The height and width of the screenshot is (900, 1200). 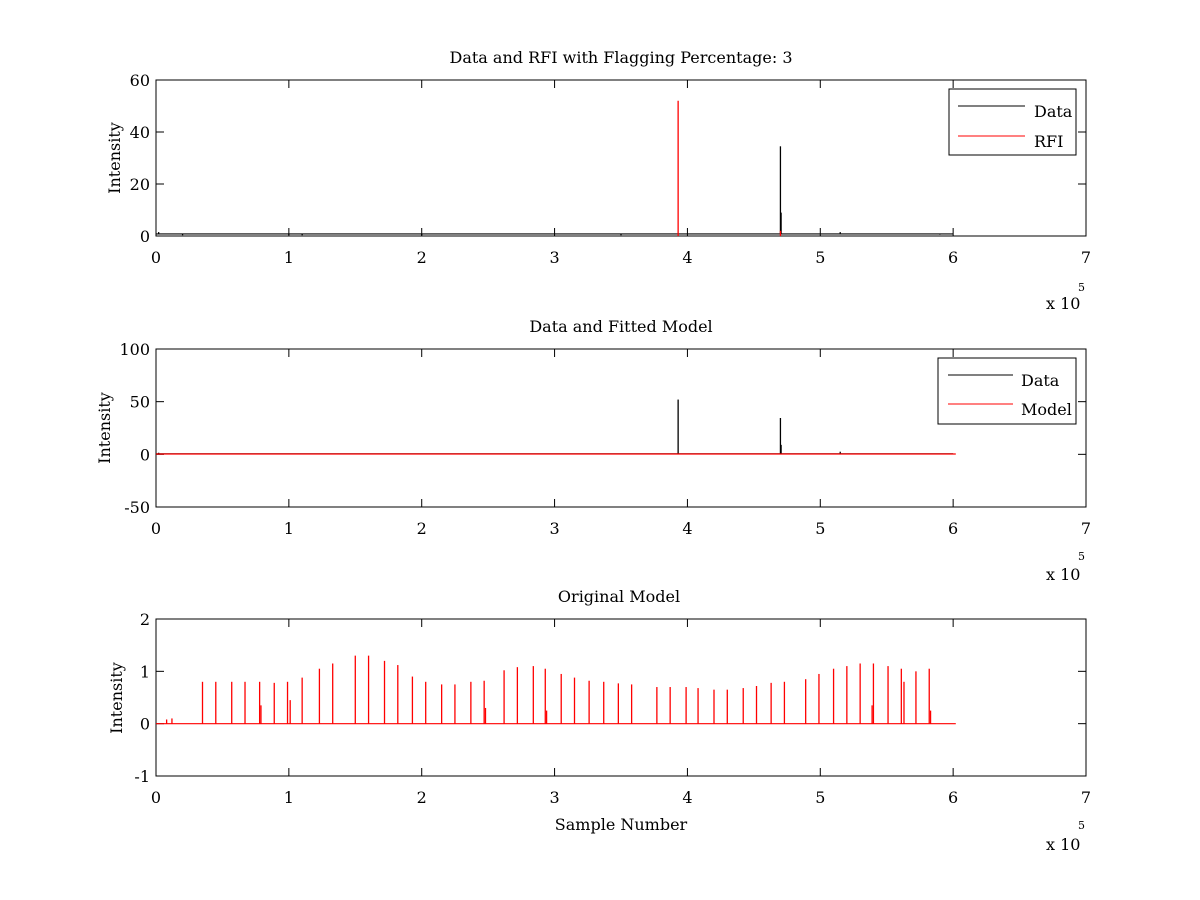 What do you see at coordinates (953, 797) in the screenshot?
I see `subplot-3-xtick-label-6: 6` at bounding box center [953, 797].